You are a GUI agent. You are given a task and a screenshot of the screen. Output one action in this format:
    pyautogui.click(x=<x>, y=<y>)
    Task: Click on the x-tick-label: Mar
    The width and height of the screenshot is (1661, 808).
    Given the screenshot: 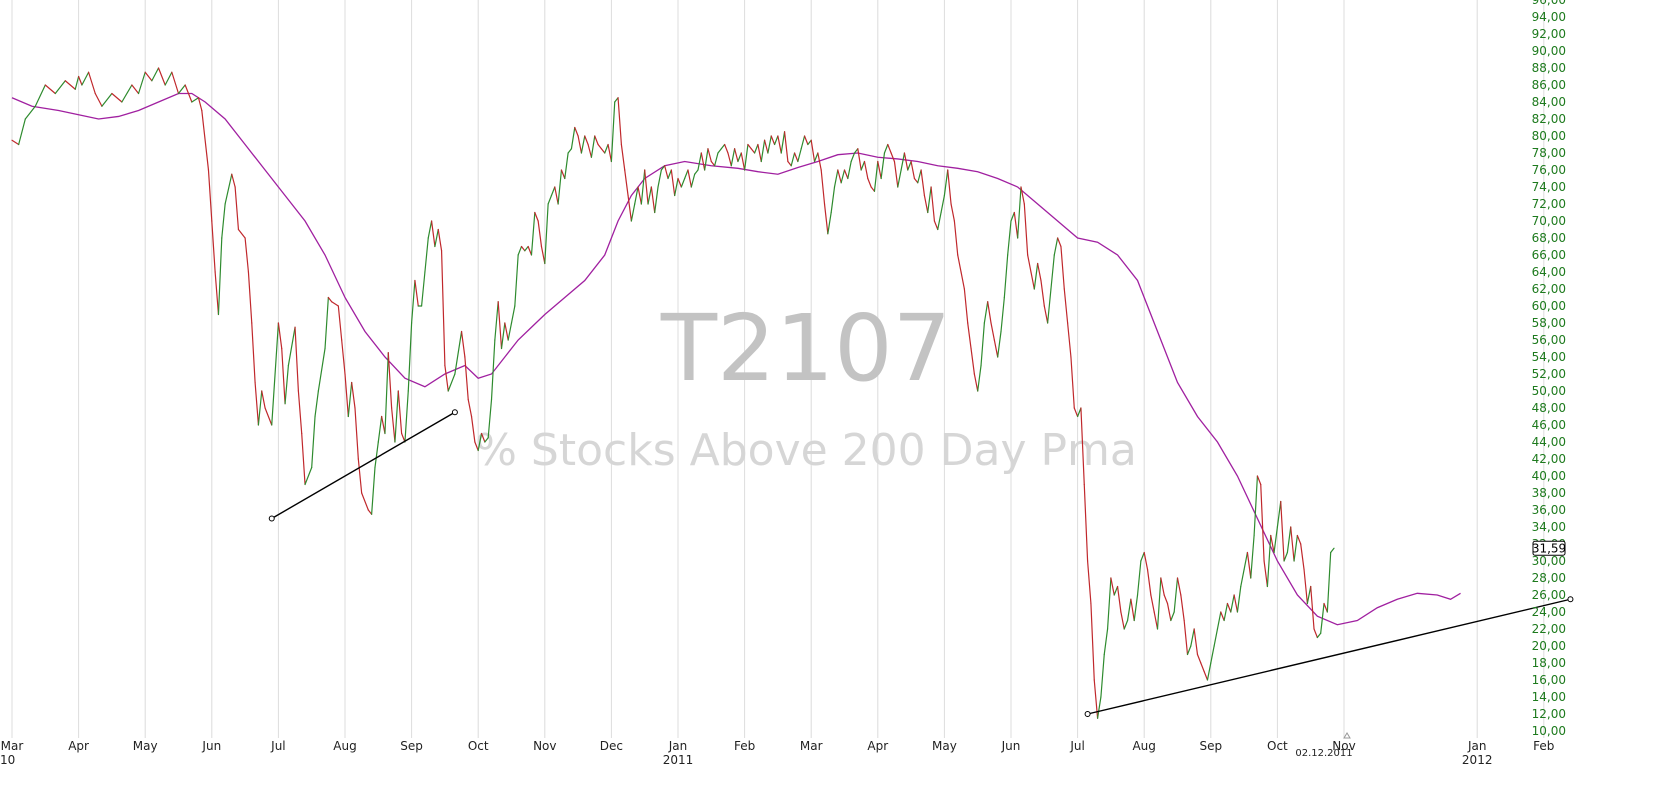 What is the action you would take?
    pyautogui.click(x=12, y=746)
    